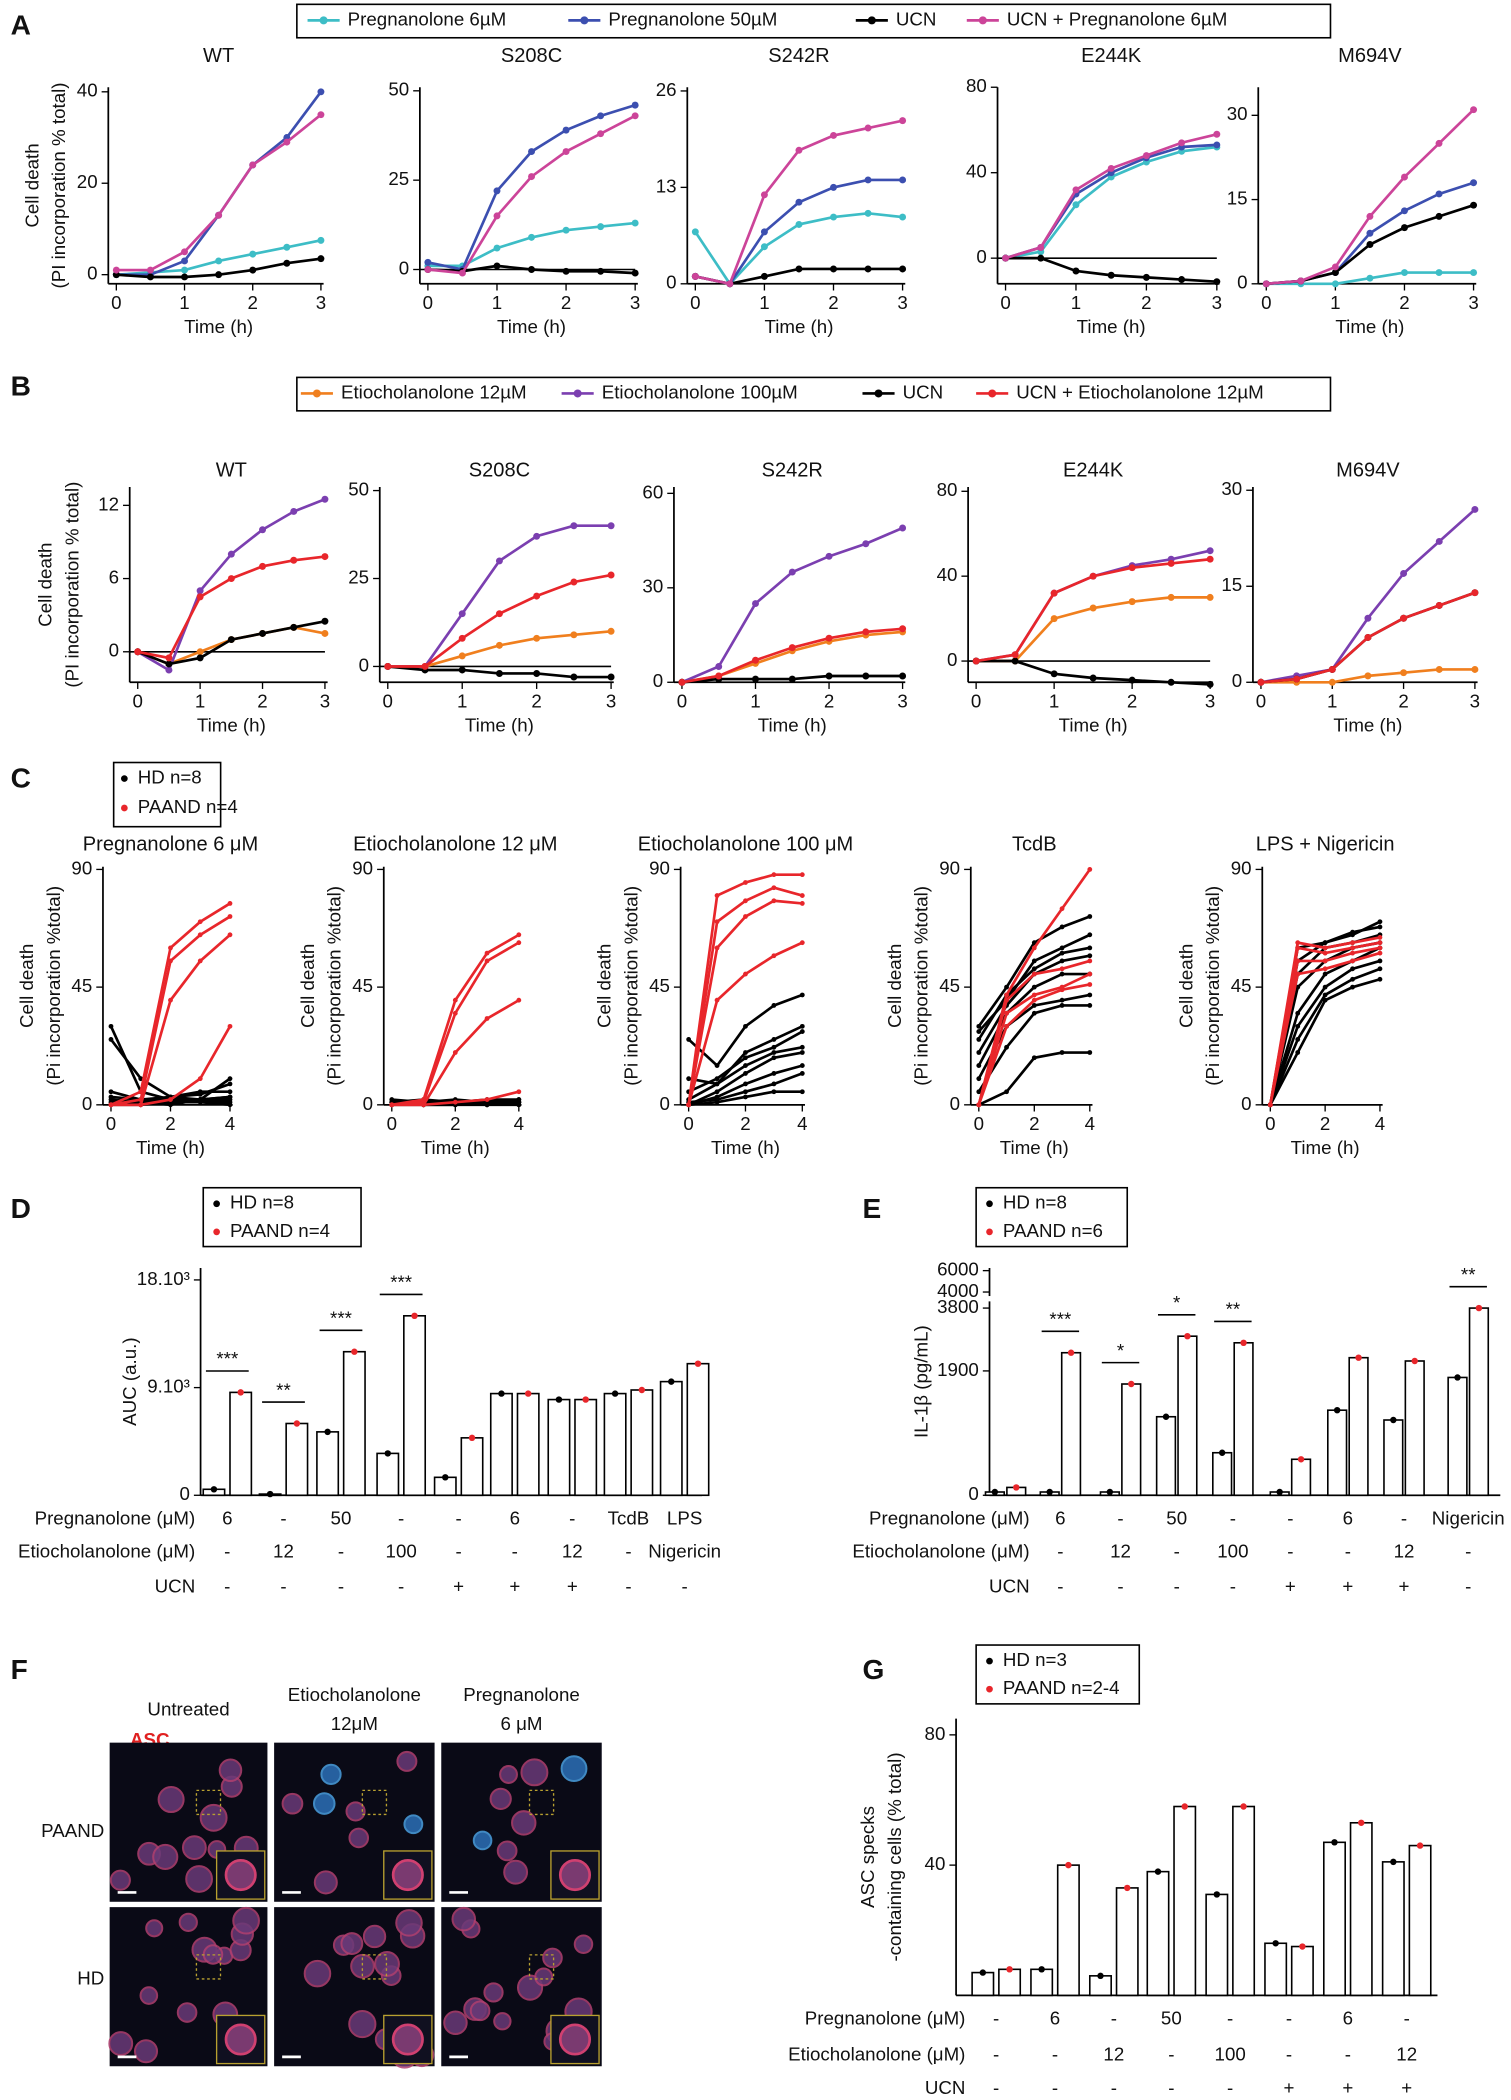  What do you see at coordinates (802, 1123) in the screenshot?
I see `x-tick-label: 4` at bounding box center [802, 1123].